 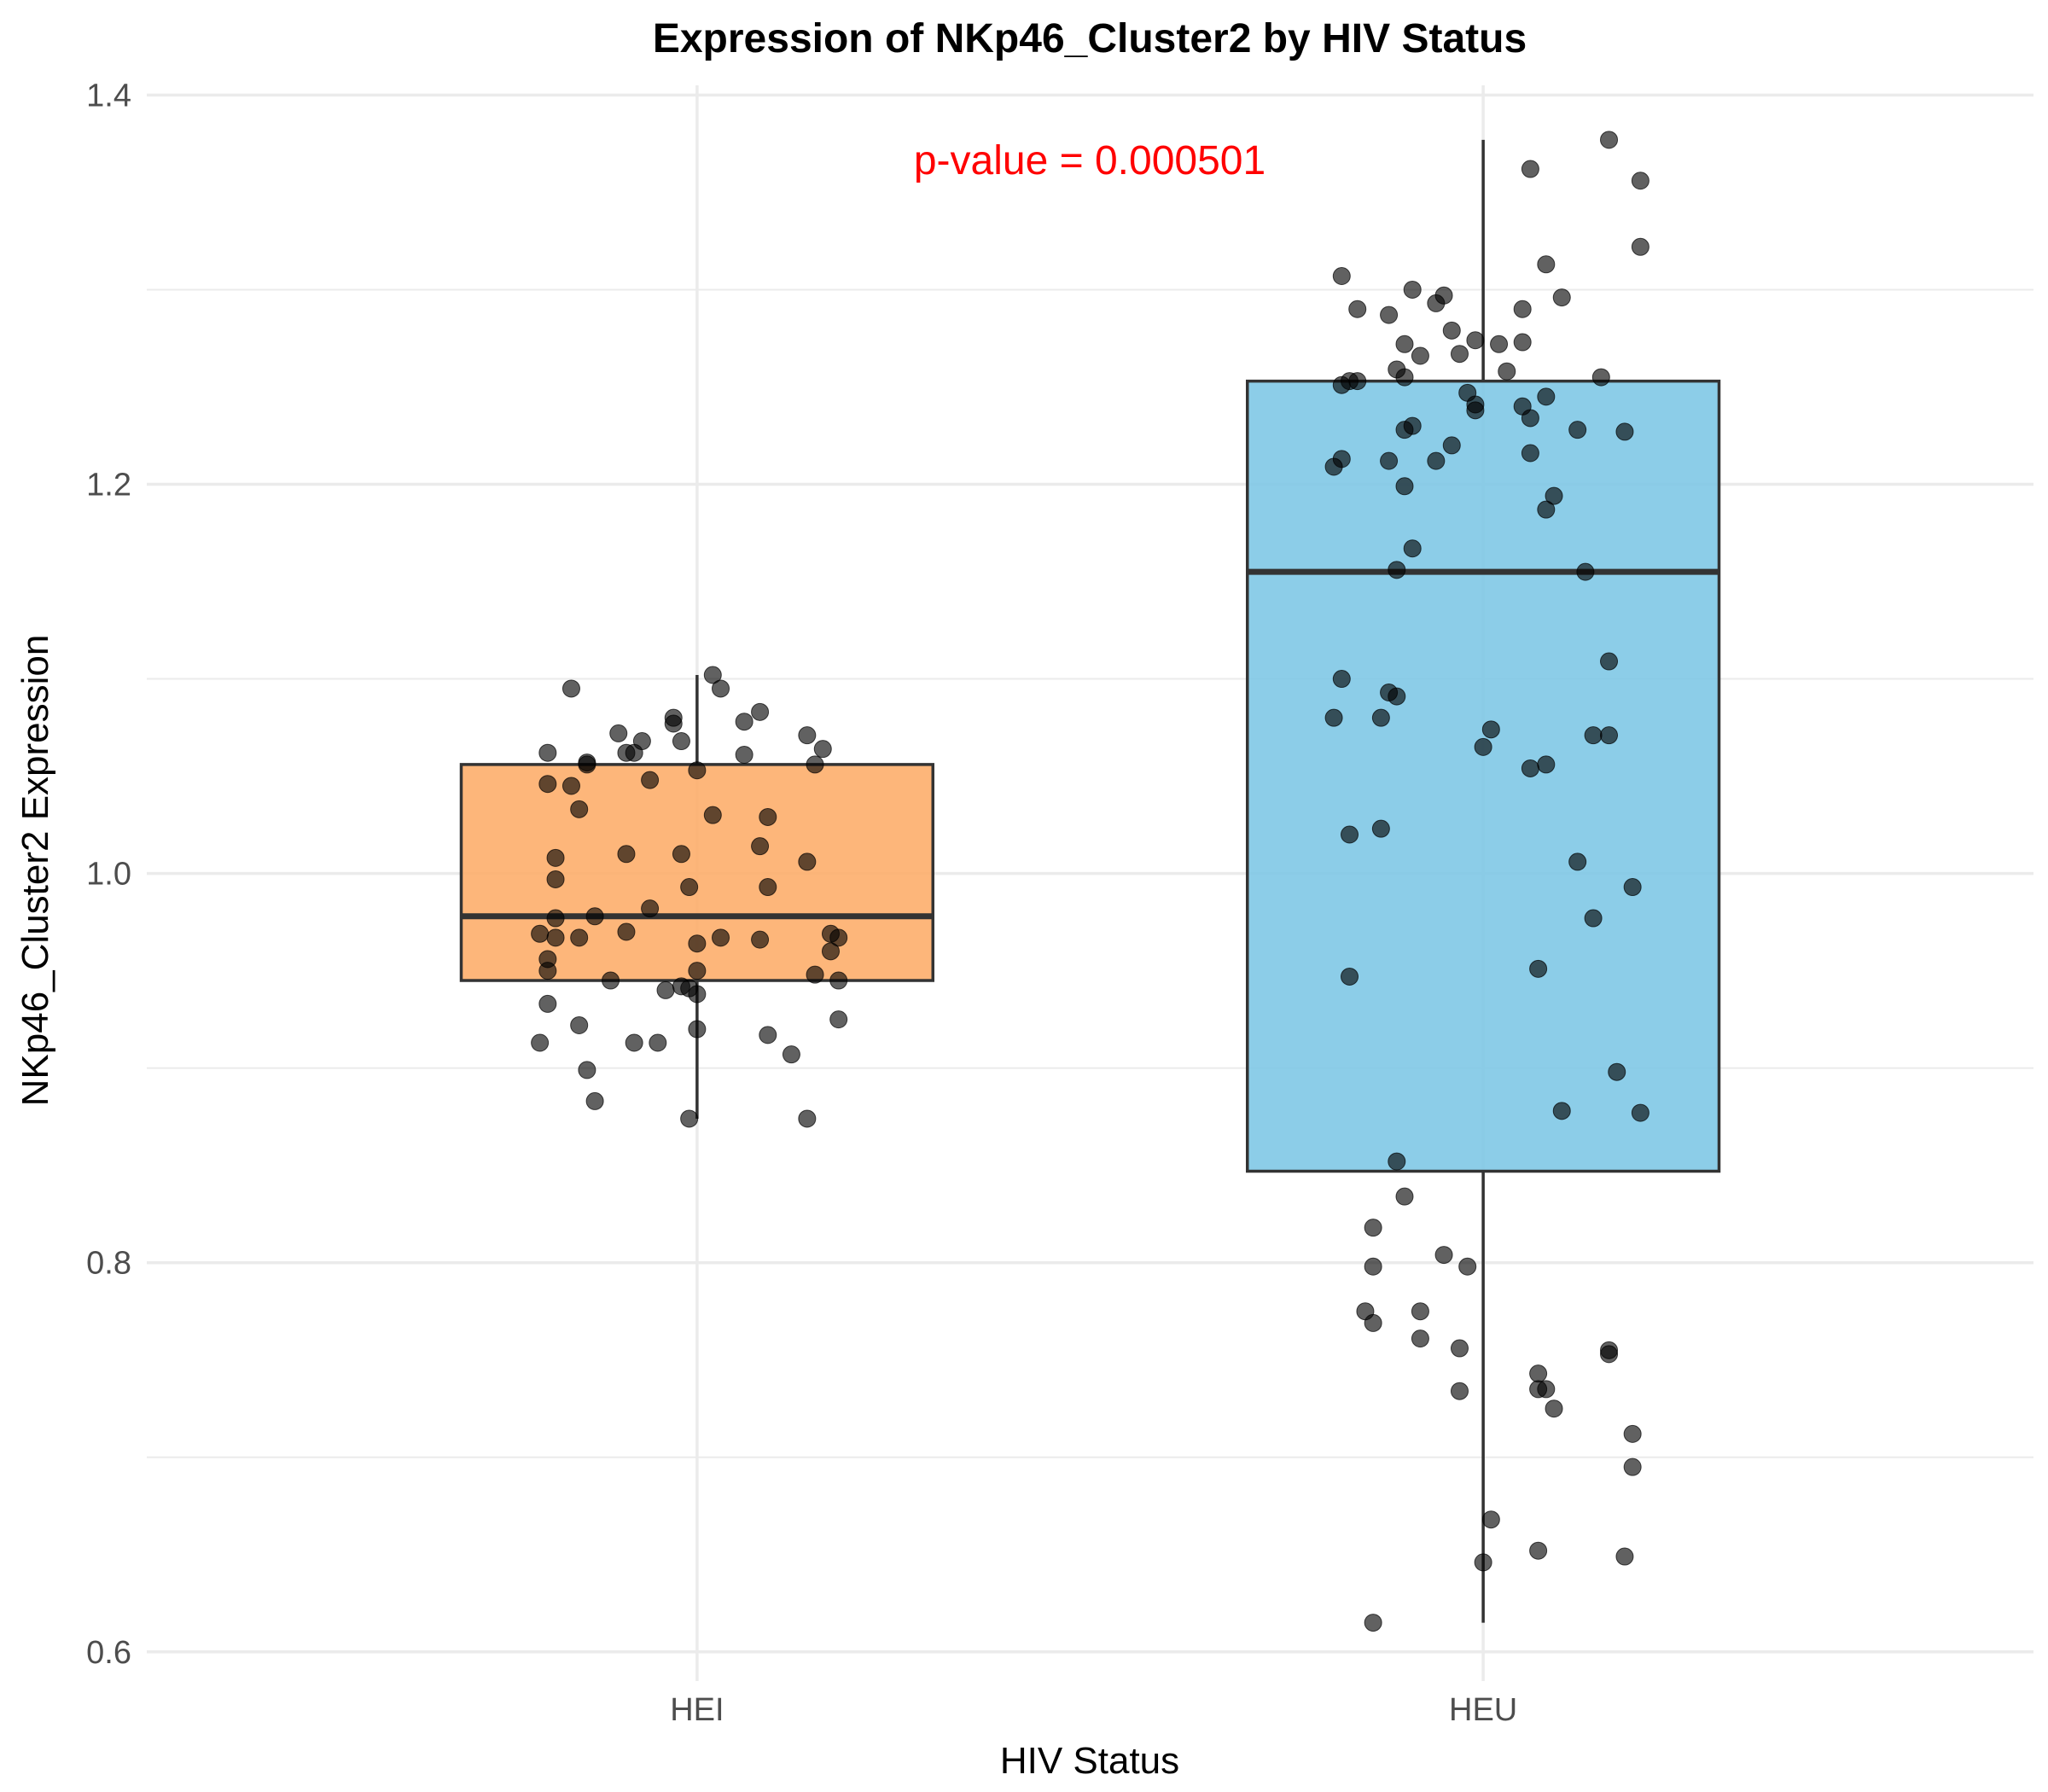 What do you see at coordinates (1089, 160) in the screenshot?
I see `p-value-annotation: p-value = 0.000501` at bounding box center [1089, 160].